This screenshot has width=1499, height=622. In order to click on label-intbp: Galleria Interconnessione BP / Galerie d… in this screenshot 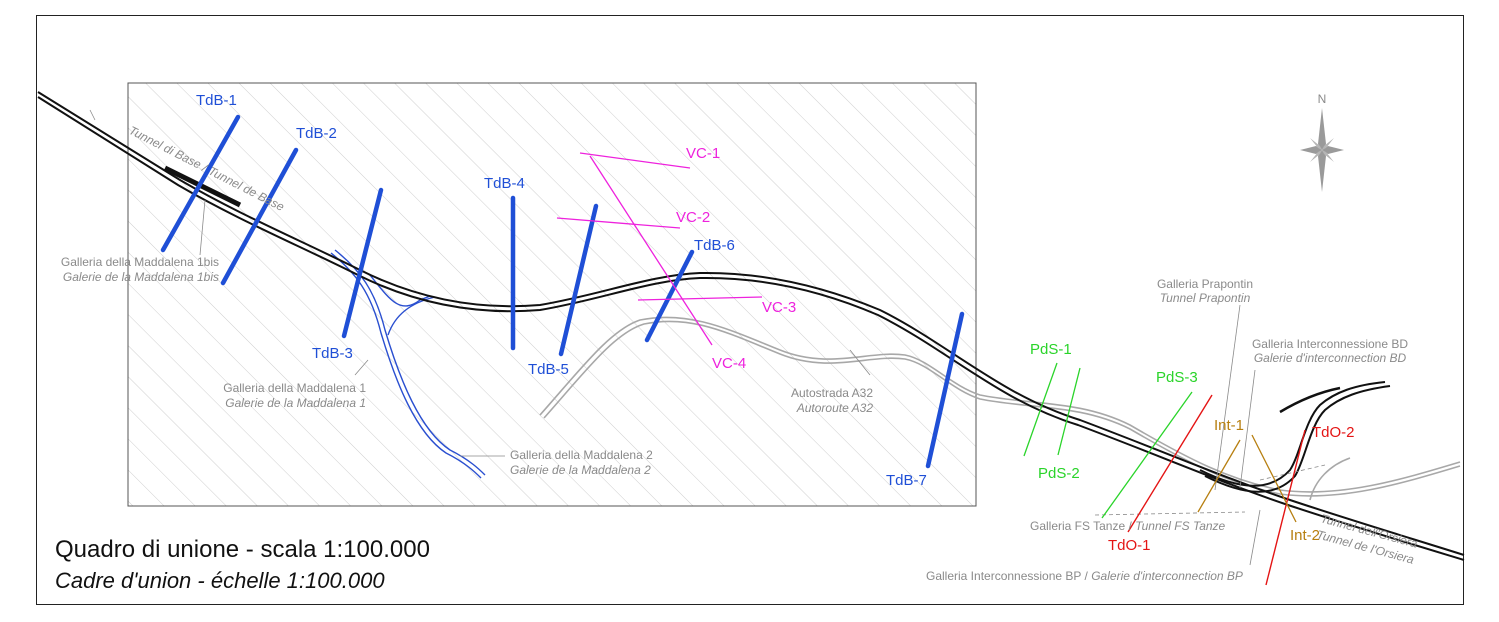, I will do `click(1084, 576)`.